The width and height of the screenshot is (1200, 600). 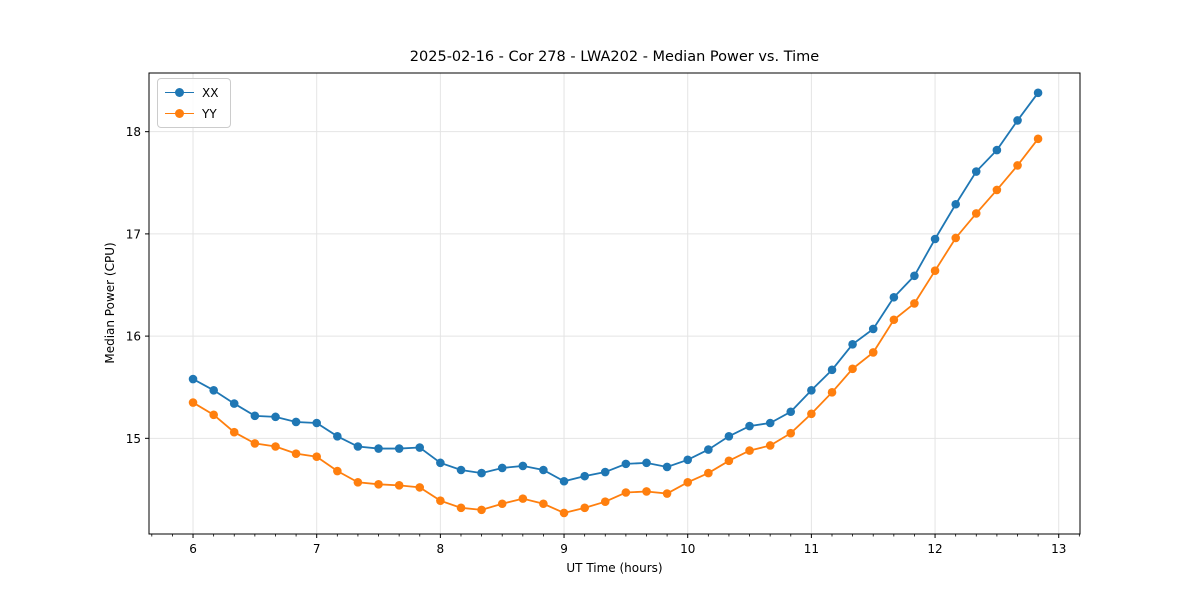 I want to click on x-tick-label: 8, so click(x=441, y=549).